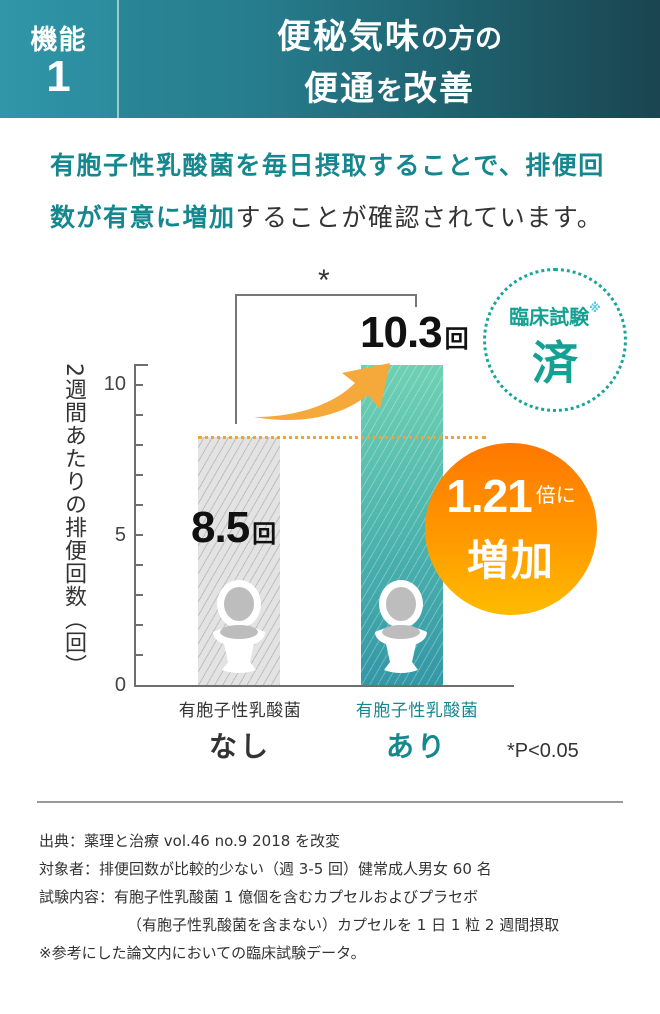  What do you see at coordinates (510, 560) in the screenshot?
I see `increase-text: 増加` at bounding box center [510, 560].